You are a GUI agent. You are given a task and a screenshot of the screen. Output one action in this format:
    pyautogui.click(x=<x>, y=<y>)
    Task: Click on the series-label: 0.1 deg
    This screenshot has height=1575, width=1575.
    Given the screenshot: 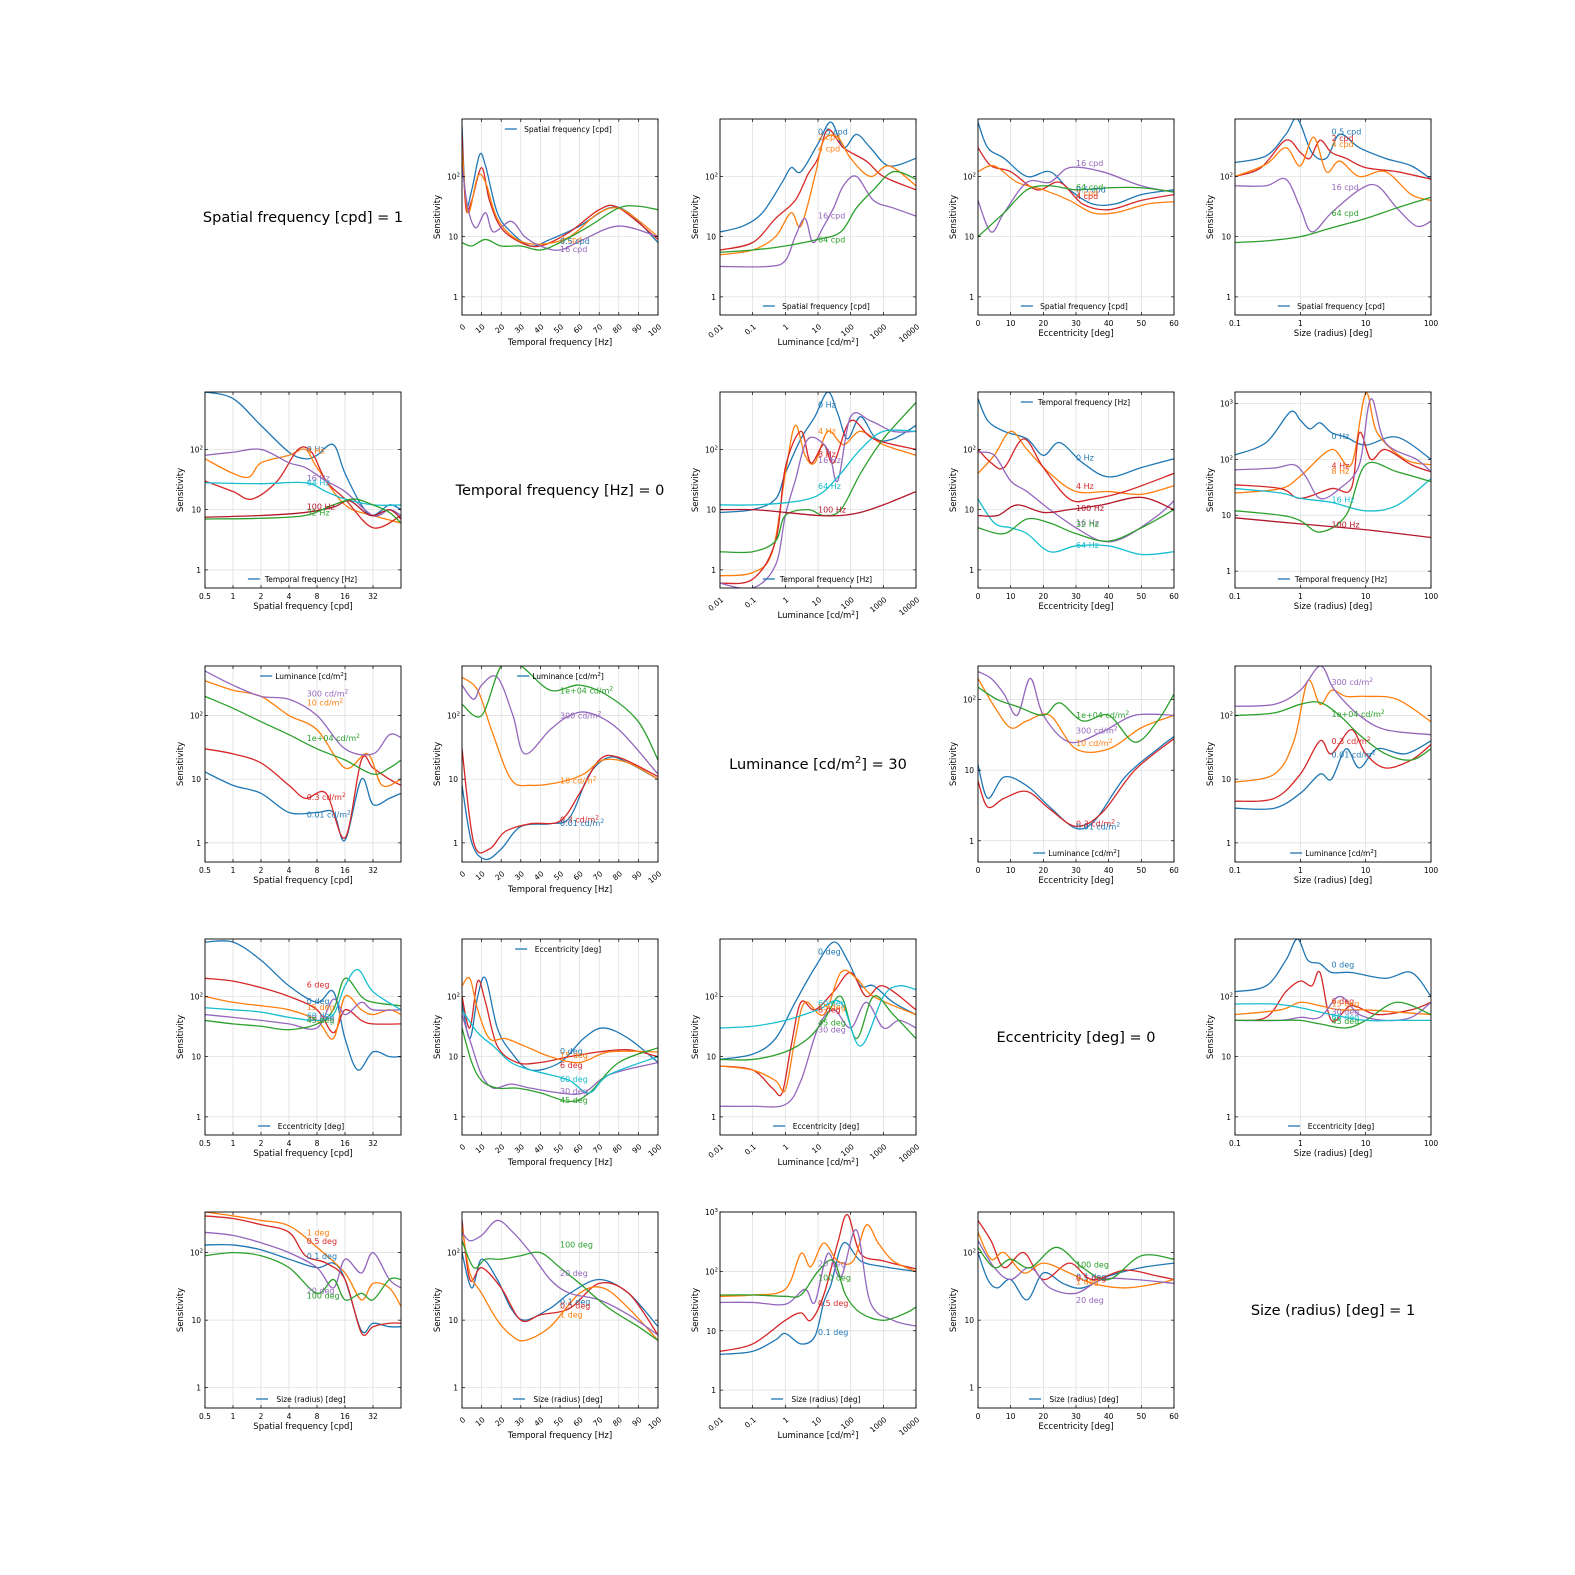 What is the action you would take?
    pyautogui.click(x=575, y=1302)
    